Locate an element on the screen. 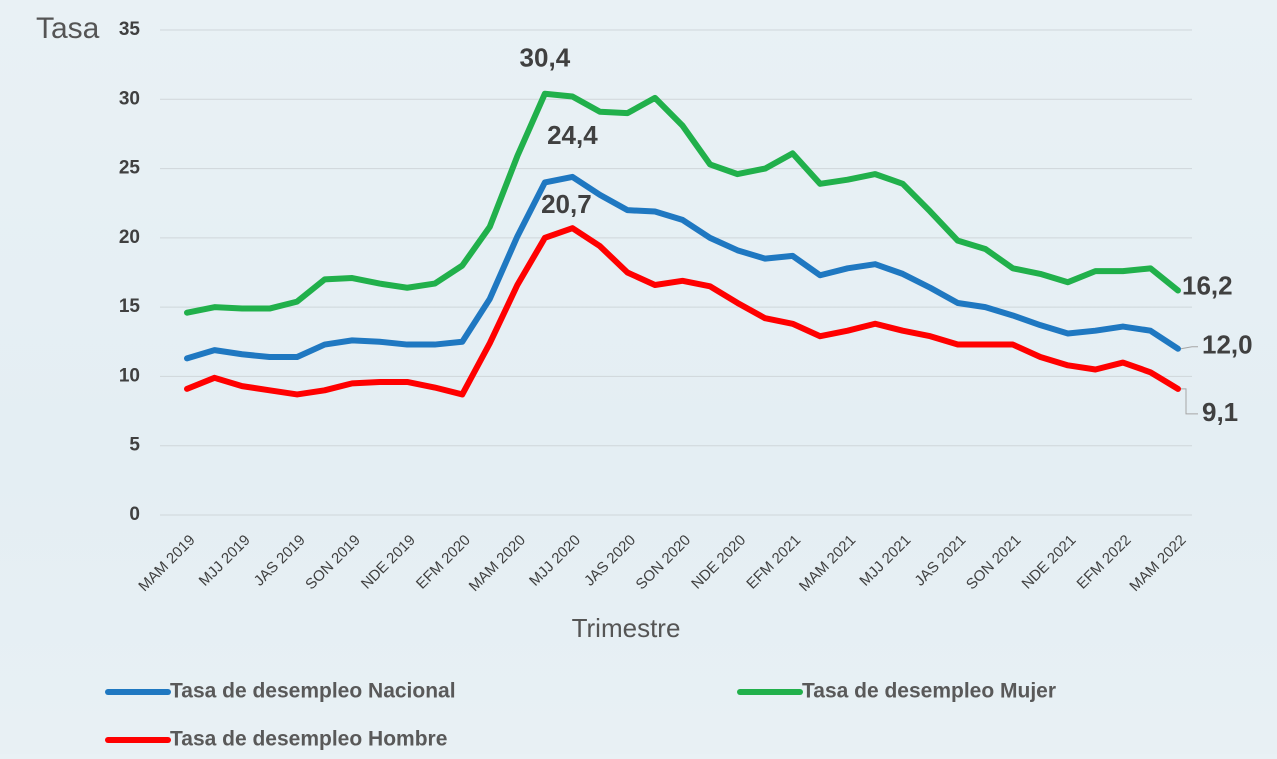 This screenshot has width=1277, height=759. x-tick-label: JAS 2019 is located at coordinates (280, 561).